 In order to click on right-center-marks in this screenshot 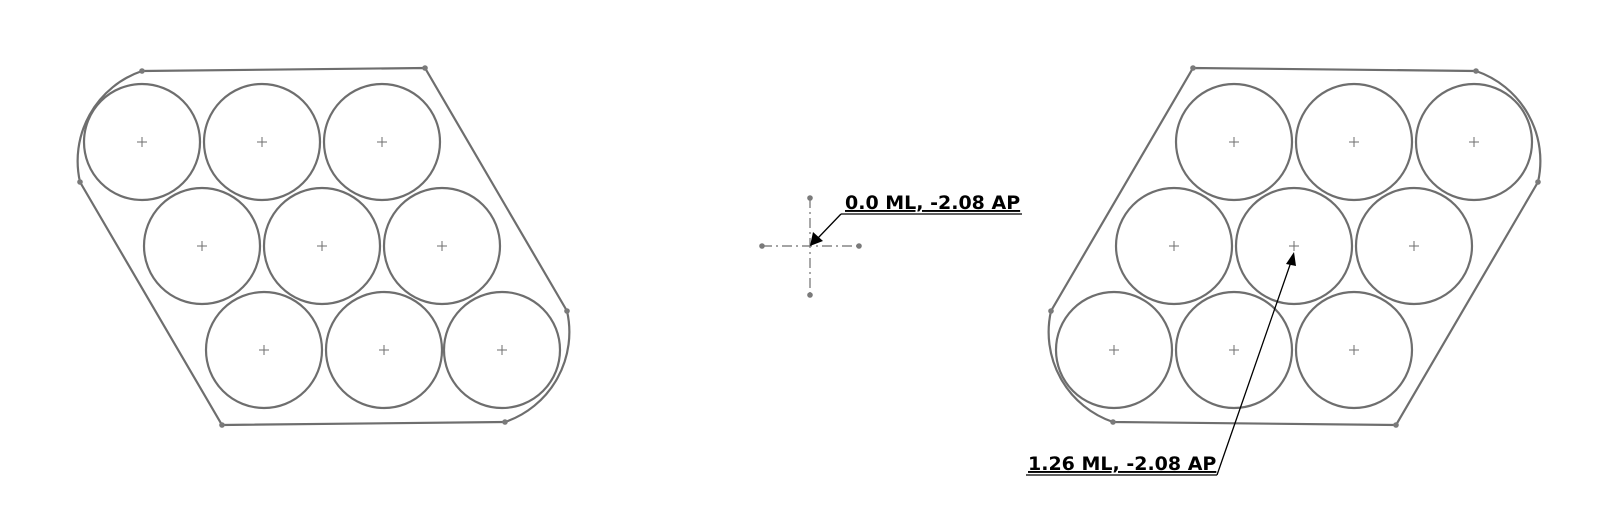, I will do `click(1294, 246)`.